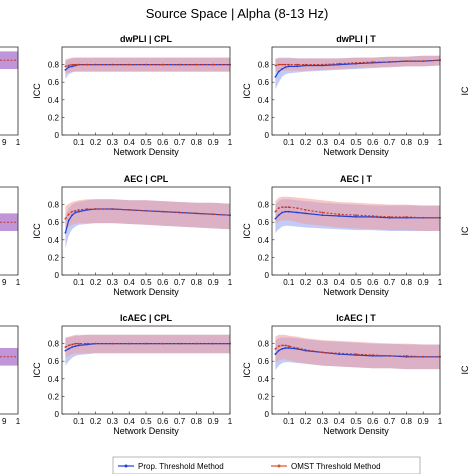  What do you see at coordinates (465, 230) in the screenshot?
I see `right-partial-panels: IC IC IC` at bounding box center [465, 230].